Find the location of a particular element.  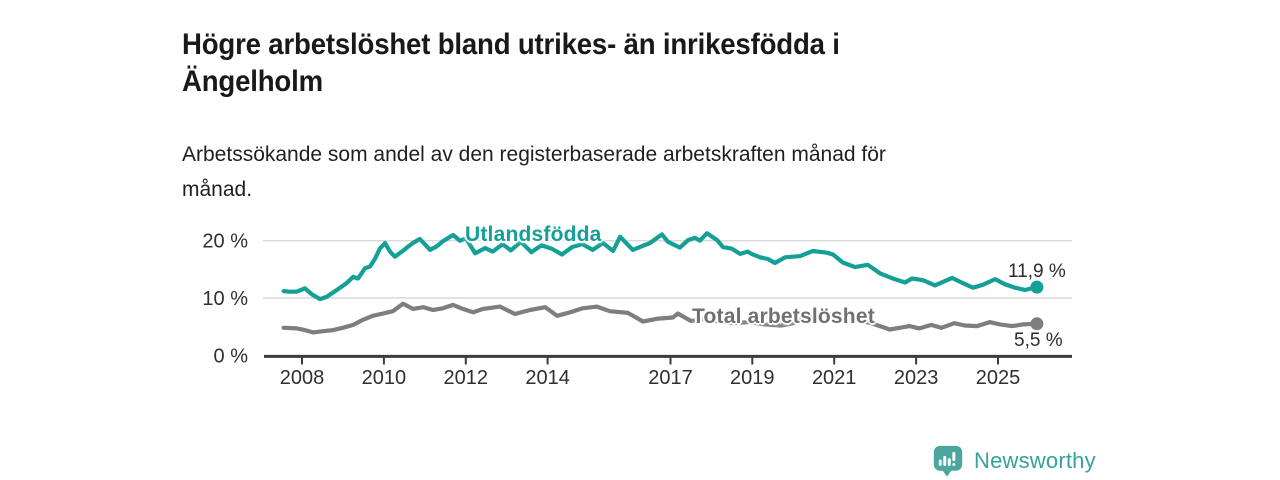

bar-chart-speech-bubble-icon is located at coordinates (948, 461).